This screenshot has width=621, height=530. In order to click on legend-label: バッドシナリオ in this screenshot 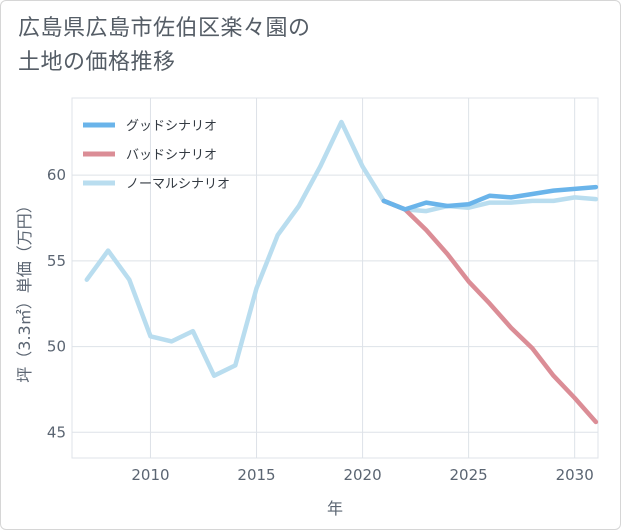, I will do `click(171, 155)`.